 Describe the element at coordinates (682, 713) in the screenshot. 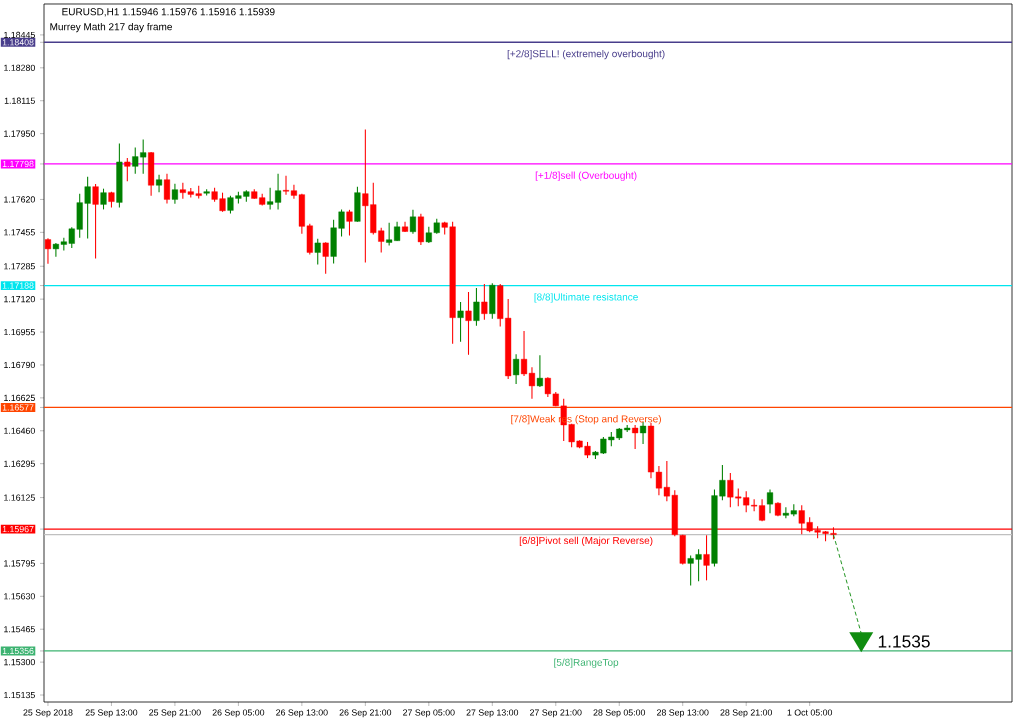

I see `x-tick-label: 28 Sep 13:00` at that location.